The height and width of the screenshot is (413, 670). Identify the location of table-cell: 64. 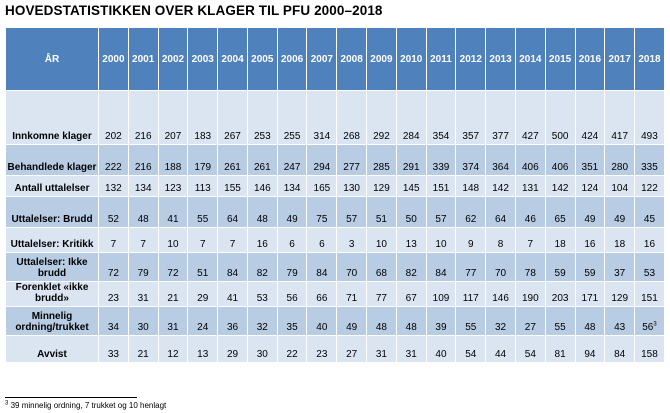
(232, 212).